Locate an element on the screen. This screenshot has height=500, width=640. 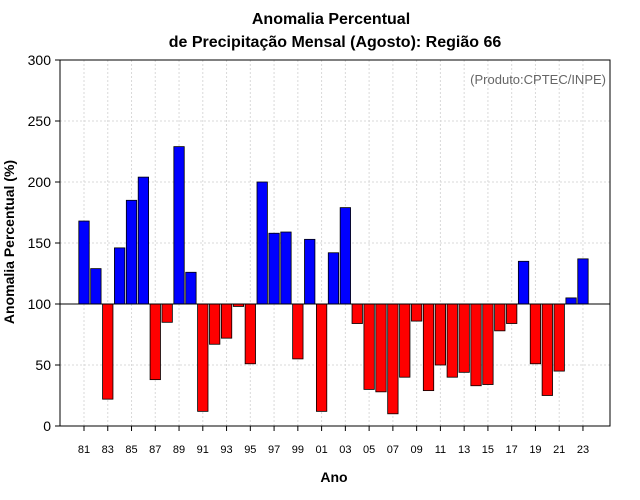
x-tick-label: 99 is located at coordinates (298, 450).